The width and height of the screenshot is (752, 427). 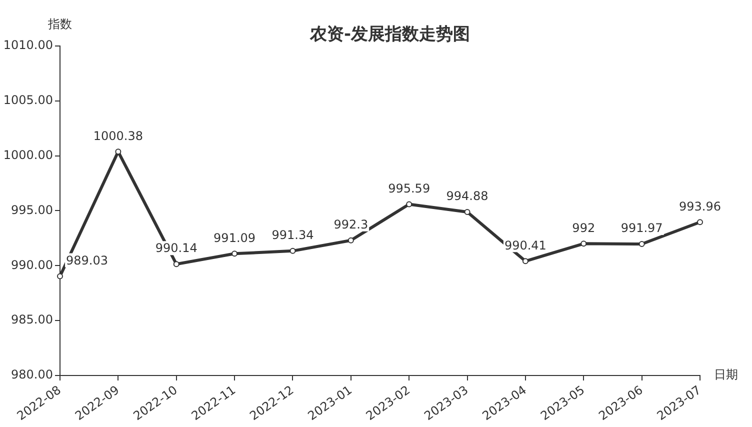 I want to click on y-tick-label: 995.00, so click(x=32, y=209).